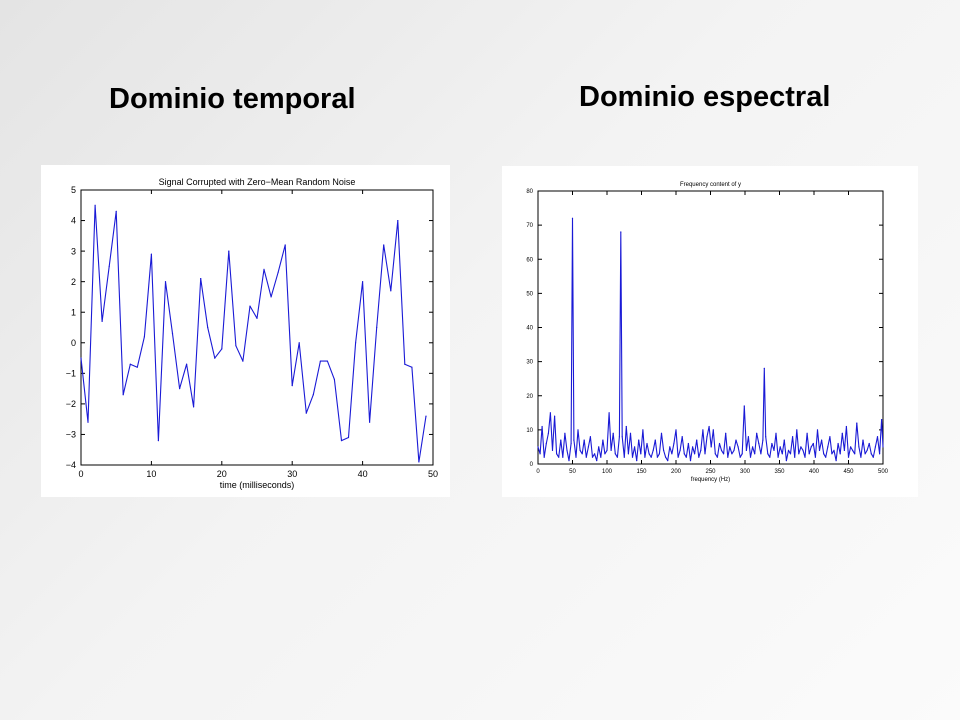 This screenshot has height=720, width=960. Describe the element at coordinates (538, 472) in the screenshot. I see `x-tick-label: 0` at that location.